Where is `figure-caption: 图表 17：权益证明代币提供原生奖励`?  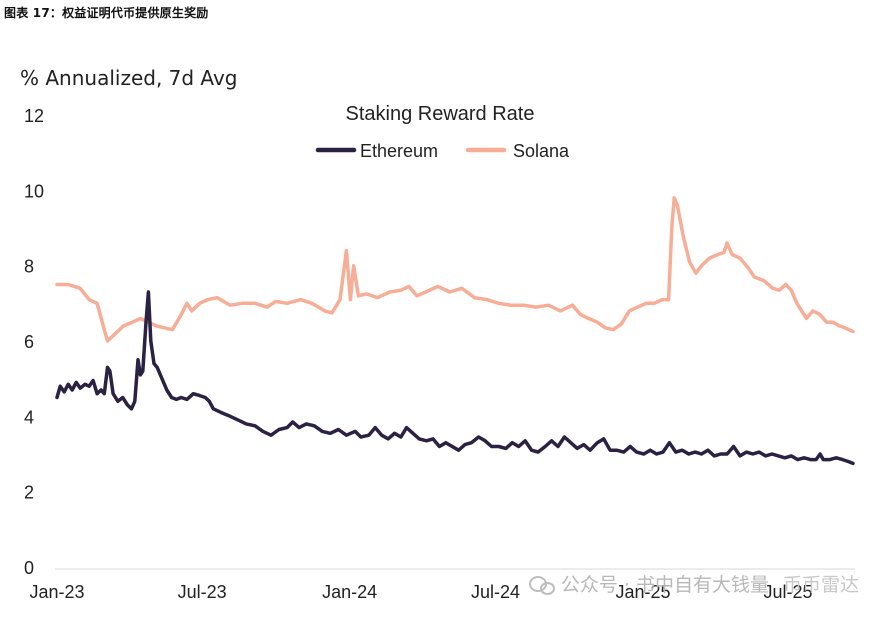
figure-caption: 图表 17：权益证明代币提供原生奖励 is located at coordinates (106, 13).